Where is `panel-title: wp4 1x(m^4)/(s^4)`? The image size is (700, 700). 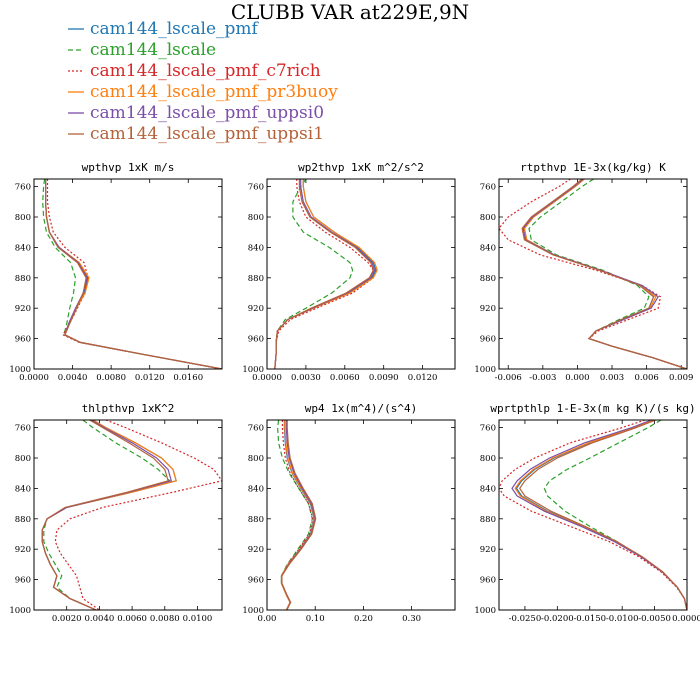
panel-title: wp4 1x(m^4)/(s^4) is located at coordinates (361, 408).